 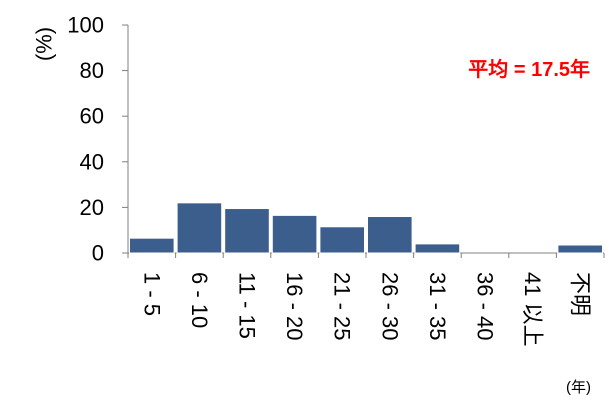 What do you see at coordinates (44, 44) in the screenshot?
I see `y-axis-label: (%)` at bounding box center [44, 44].